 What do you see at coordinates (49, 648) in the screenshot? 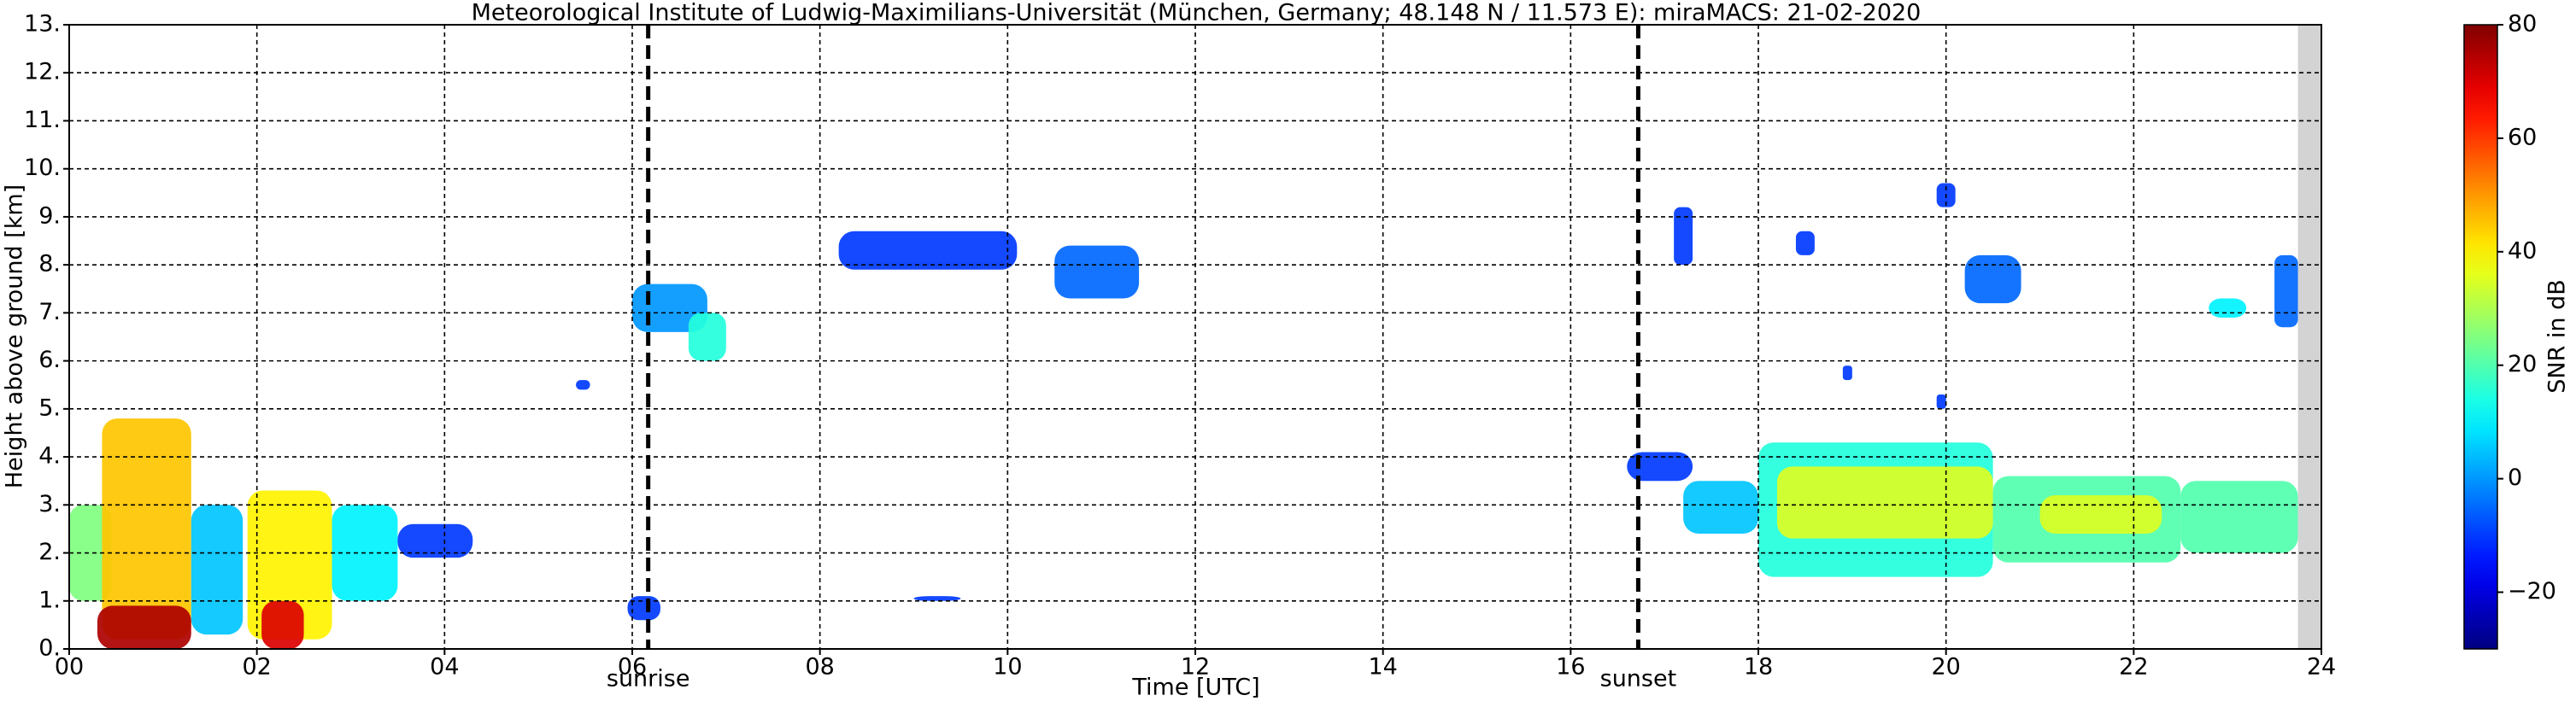
I see `y-tick-label: 0.` at bounding box center [49, 648].